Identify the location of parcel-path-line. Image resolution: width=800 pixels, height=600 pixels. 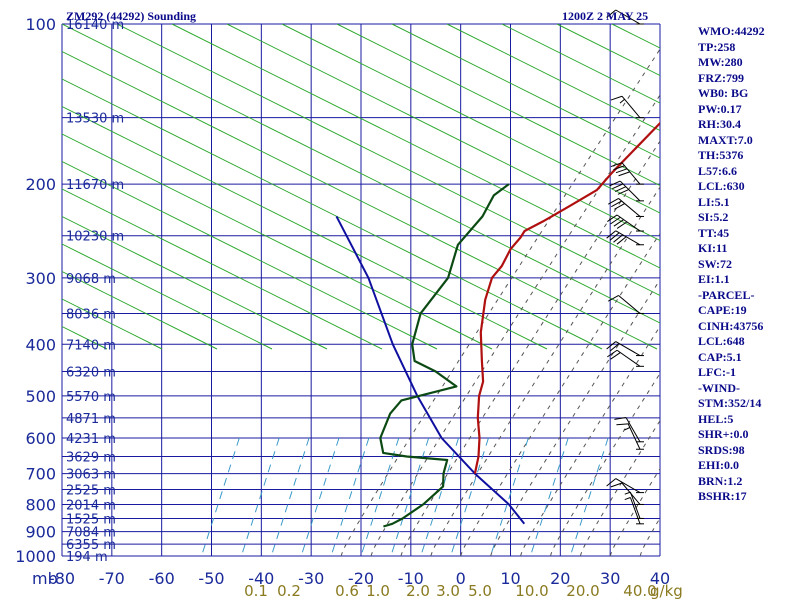
(430, 370).